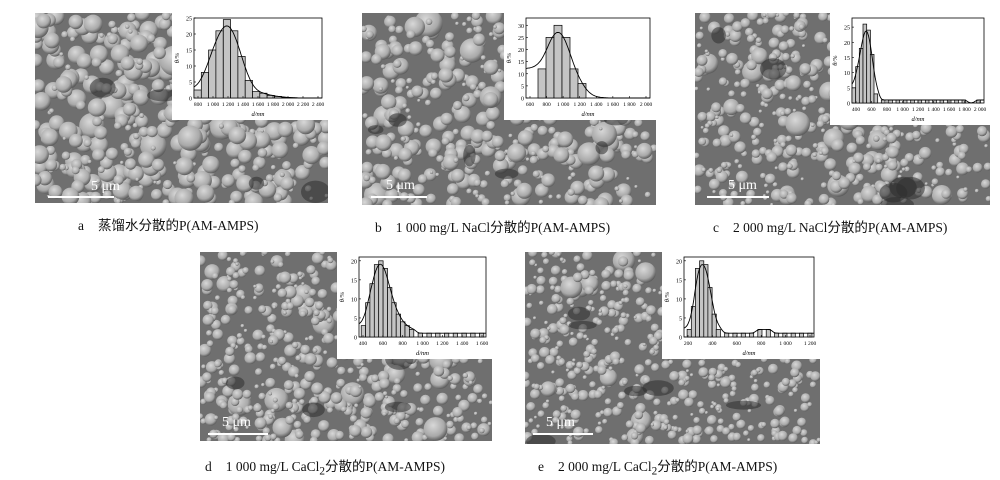  Describe the element at coordinates (509, 57) in the screenshot. I see `y-axis-label: θ/%` at that location.